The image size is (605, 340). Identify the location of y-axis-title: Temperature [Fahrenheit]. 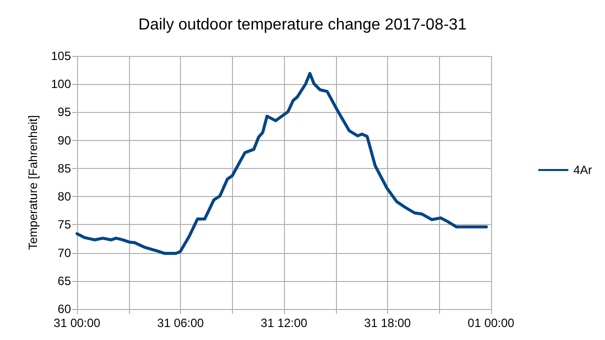
(33, 182).